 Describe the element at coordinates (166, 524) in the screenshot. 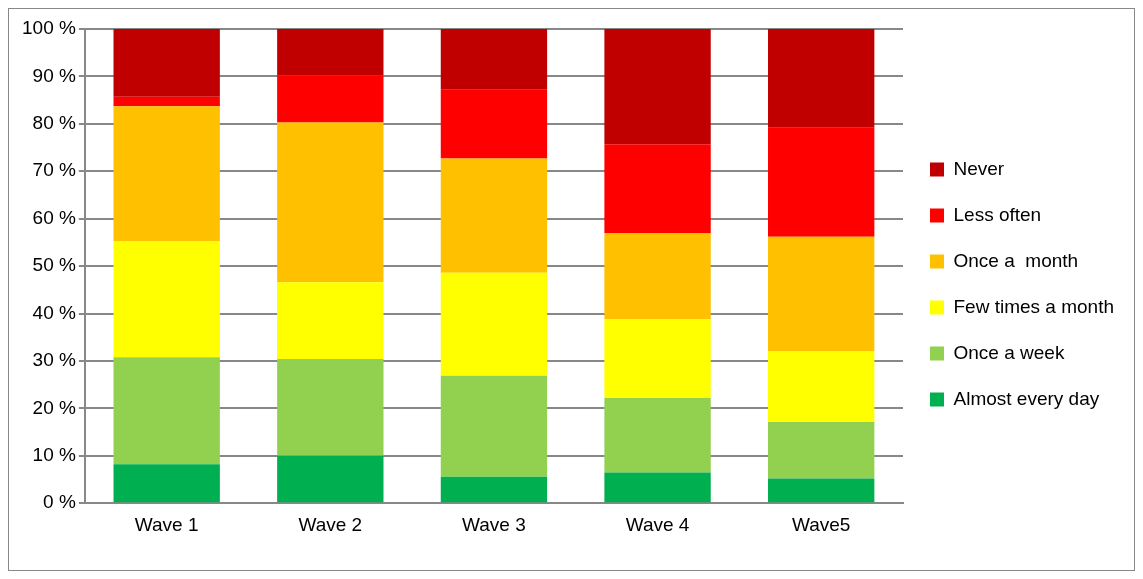

I see `x-tick-label: Wave 1` at that location.